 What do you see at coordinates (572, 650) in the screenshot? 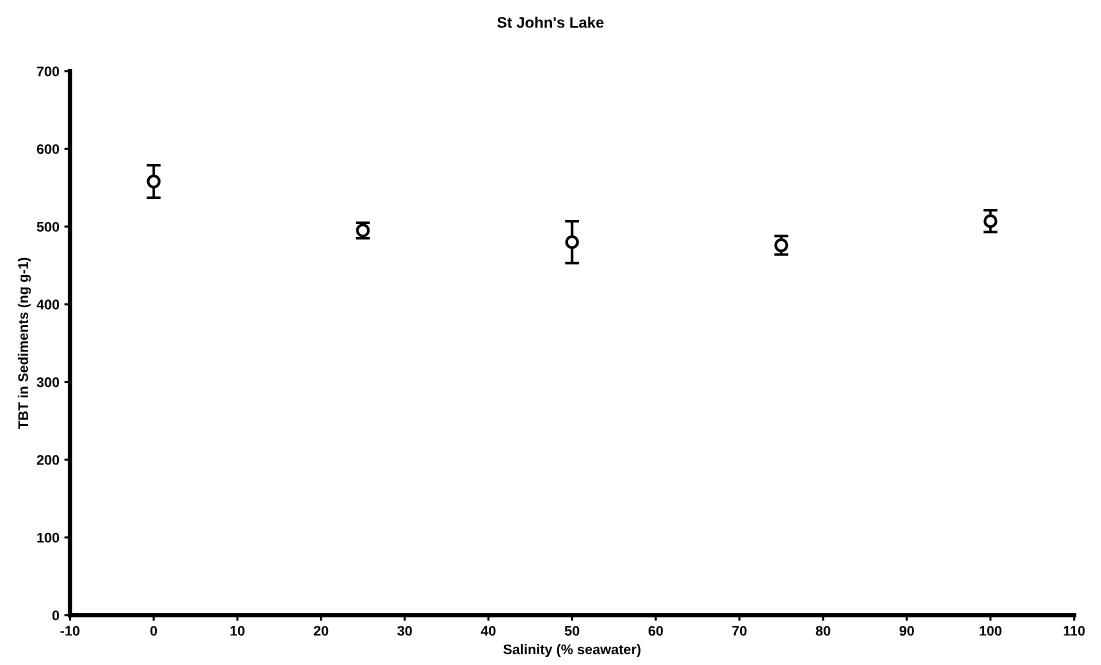
I see `x-axis-title: Salinity (% seawater)` at bounding box center [572, 650].